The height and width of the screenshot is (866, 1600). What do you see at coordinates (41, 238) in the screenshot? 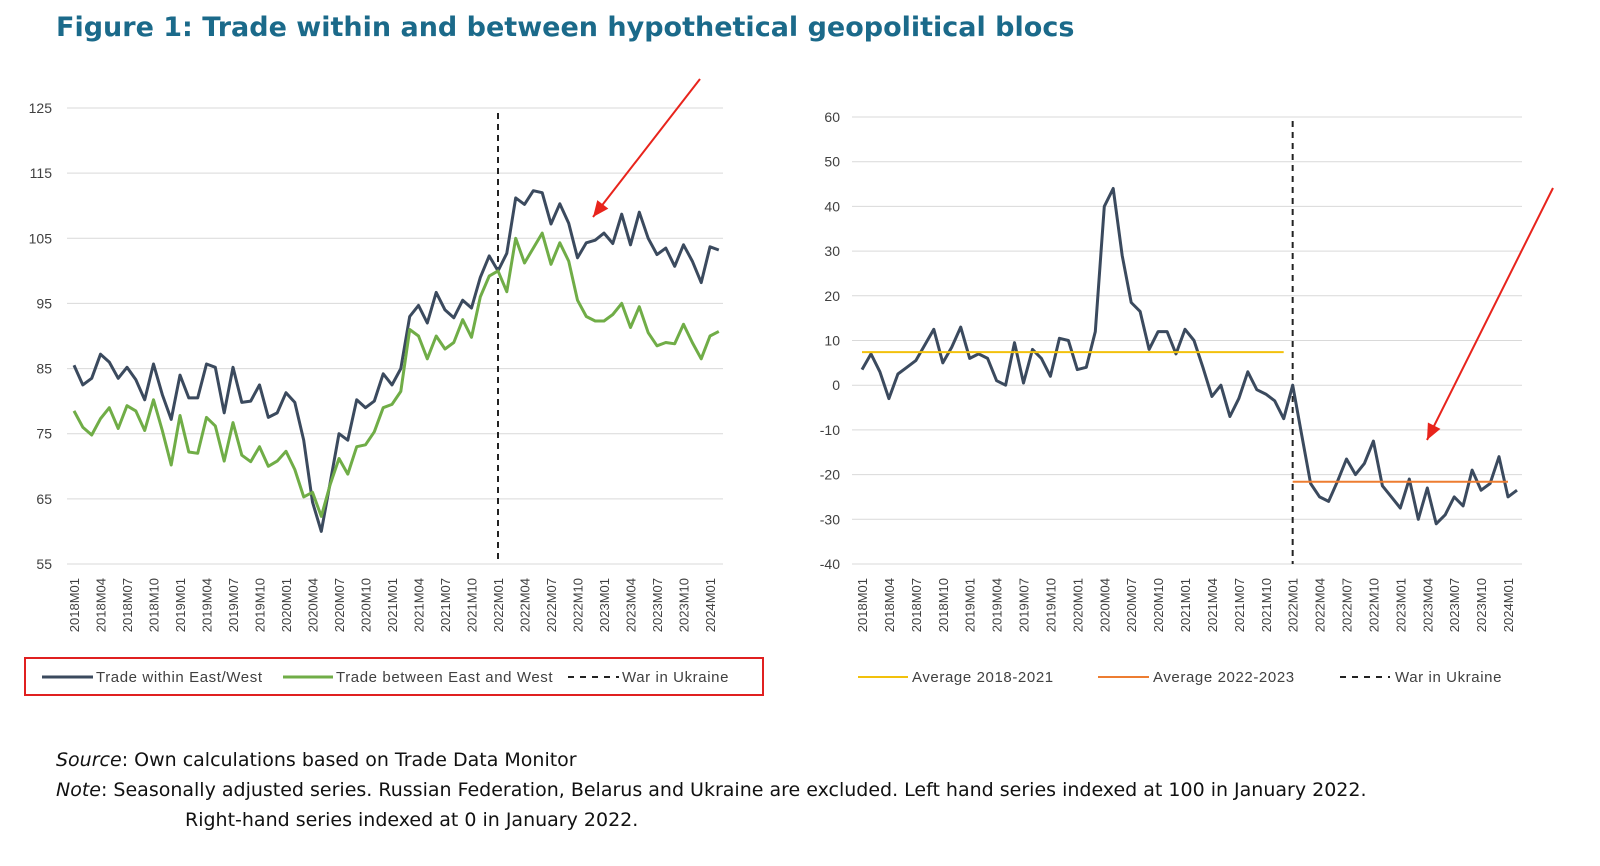
I see `y-tick-label: 105` at bounding box center [41, 238].